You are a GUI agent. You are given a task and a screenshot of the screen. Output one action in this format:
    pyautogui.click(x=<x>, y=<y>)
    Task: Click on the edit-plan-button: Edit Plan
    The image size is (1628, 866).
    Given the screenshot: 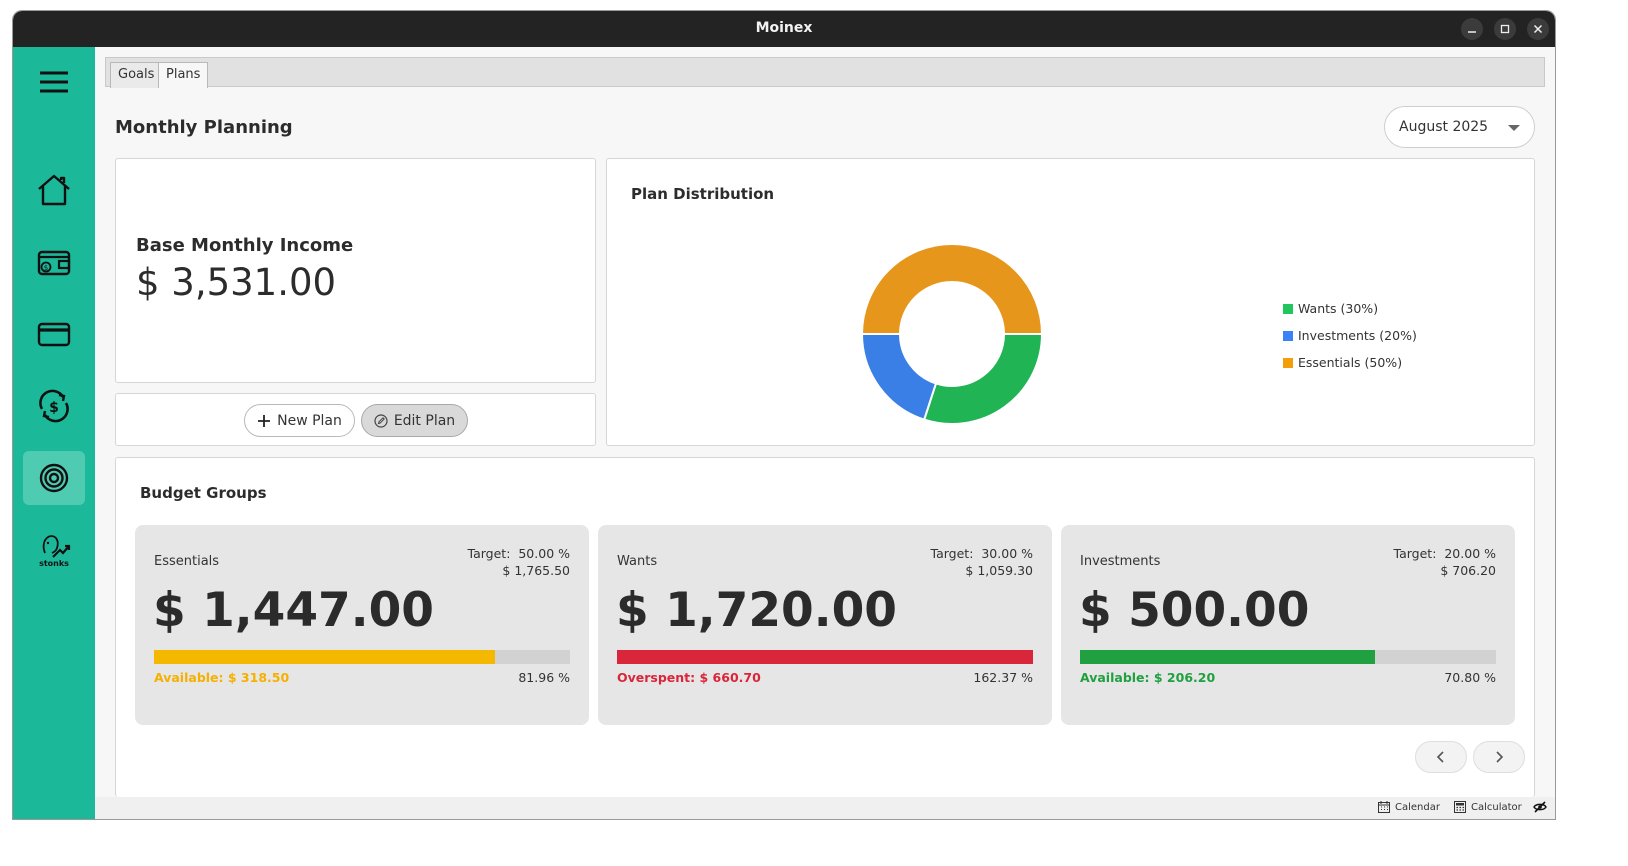 What is the action you would take?
    pyautogui.click(x=414, y=420)
    